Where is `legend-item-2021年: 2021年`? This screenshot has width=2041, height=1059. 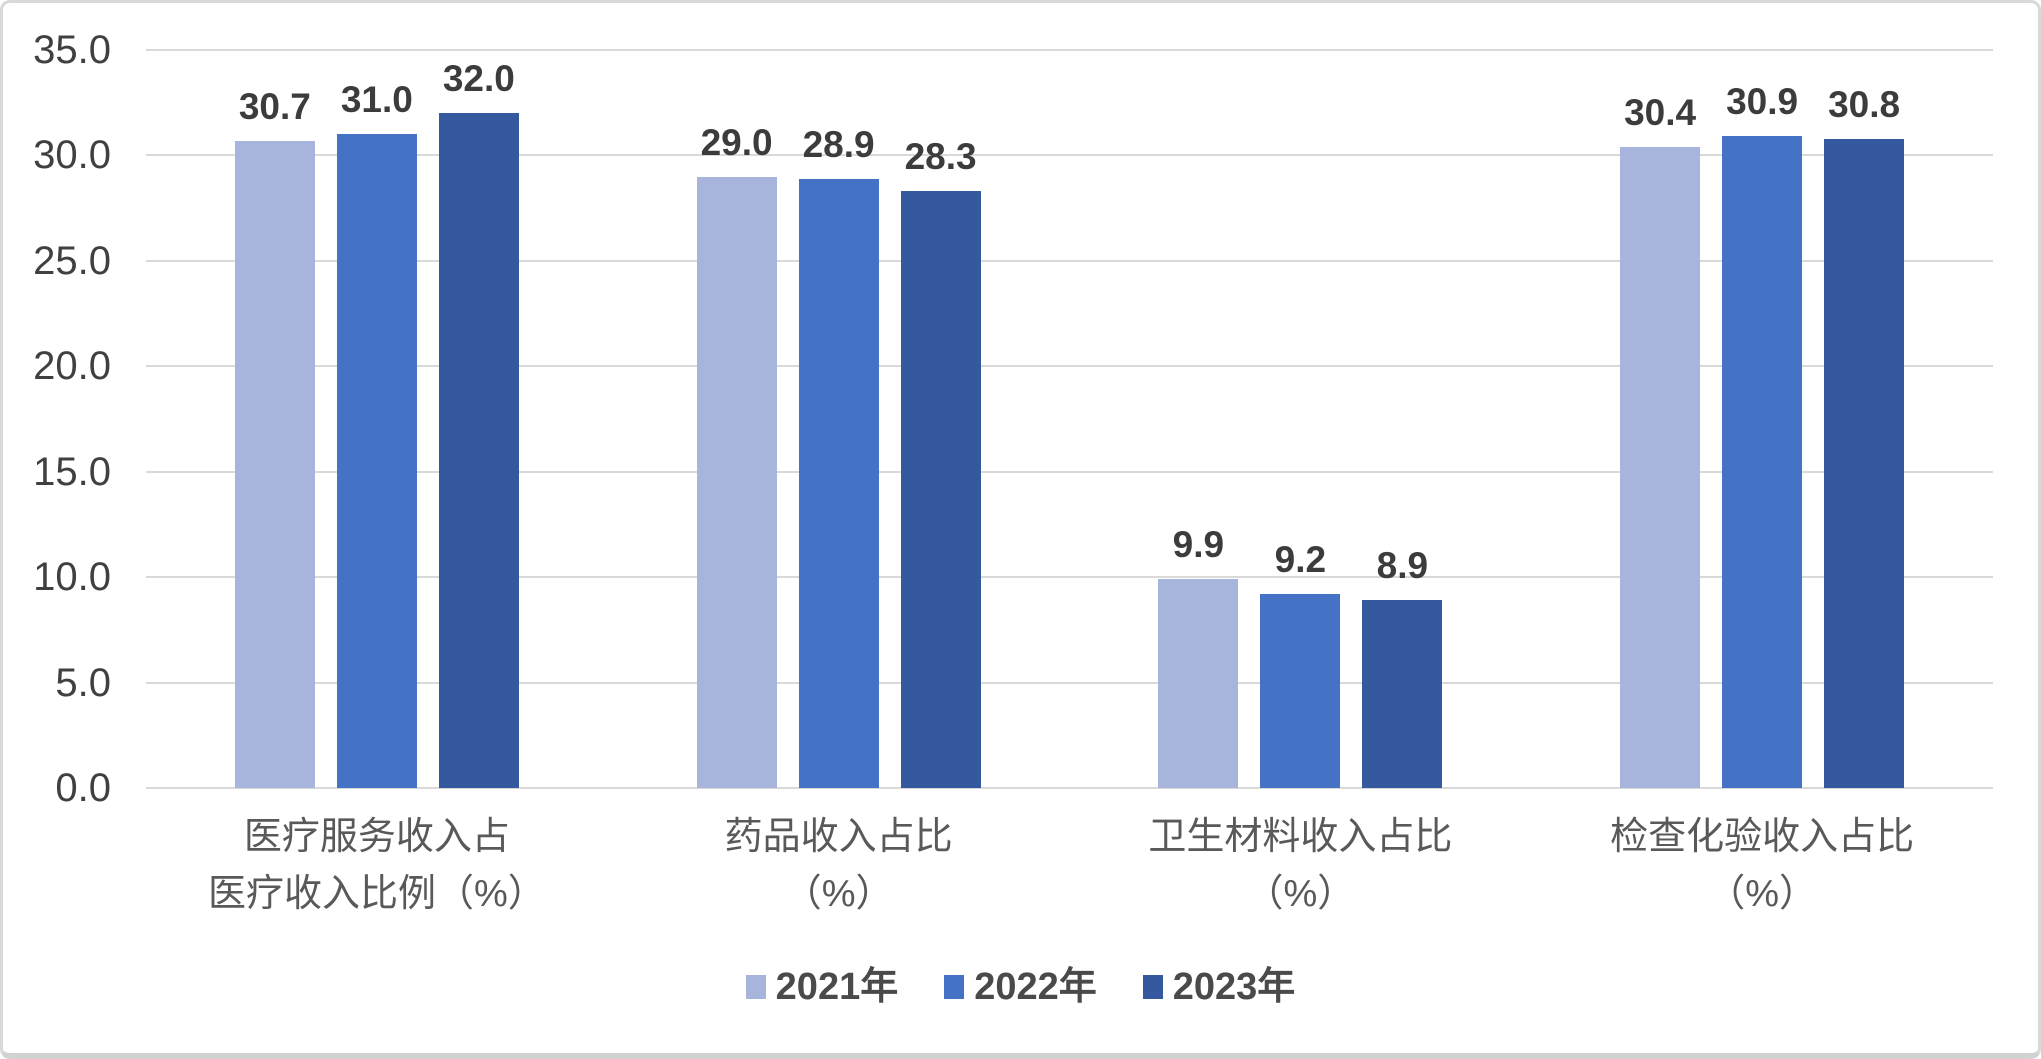
legend-item-2021年: 2021年 is located at coordinates (822, 987).